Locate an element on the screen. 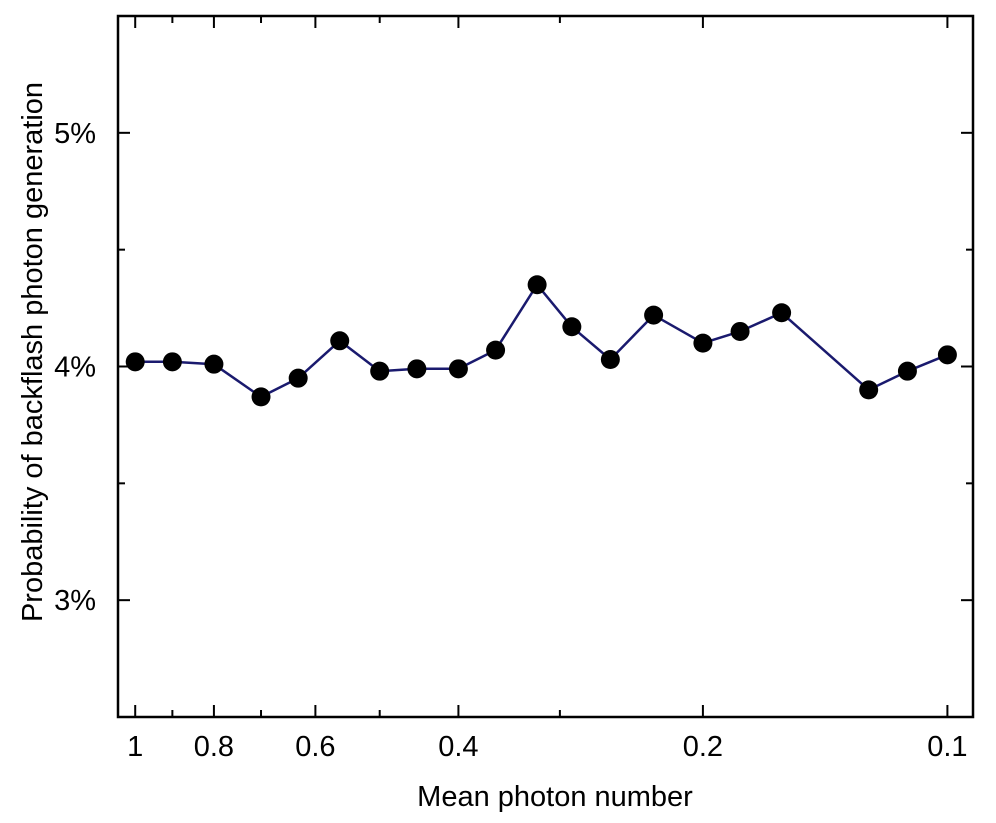 The width and height of the screenshot is (996, 823). x-tick-label: 0.4 is located at coordinates (458, 747).